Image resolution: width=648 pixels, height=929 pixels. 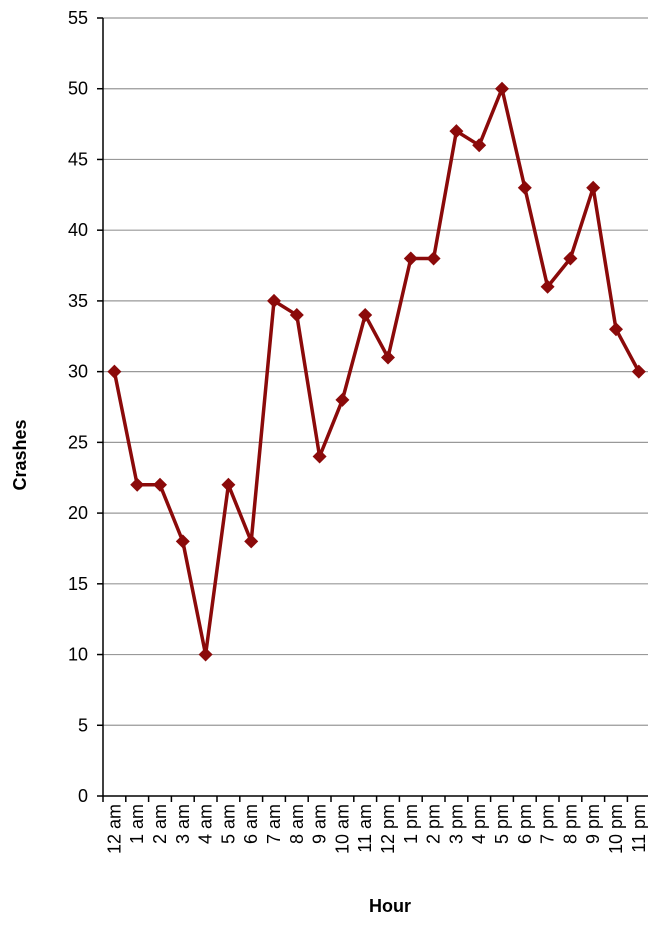 I want to click on x-tick-label: 8 am, so click(x=297, y=824).